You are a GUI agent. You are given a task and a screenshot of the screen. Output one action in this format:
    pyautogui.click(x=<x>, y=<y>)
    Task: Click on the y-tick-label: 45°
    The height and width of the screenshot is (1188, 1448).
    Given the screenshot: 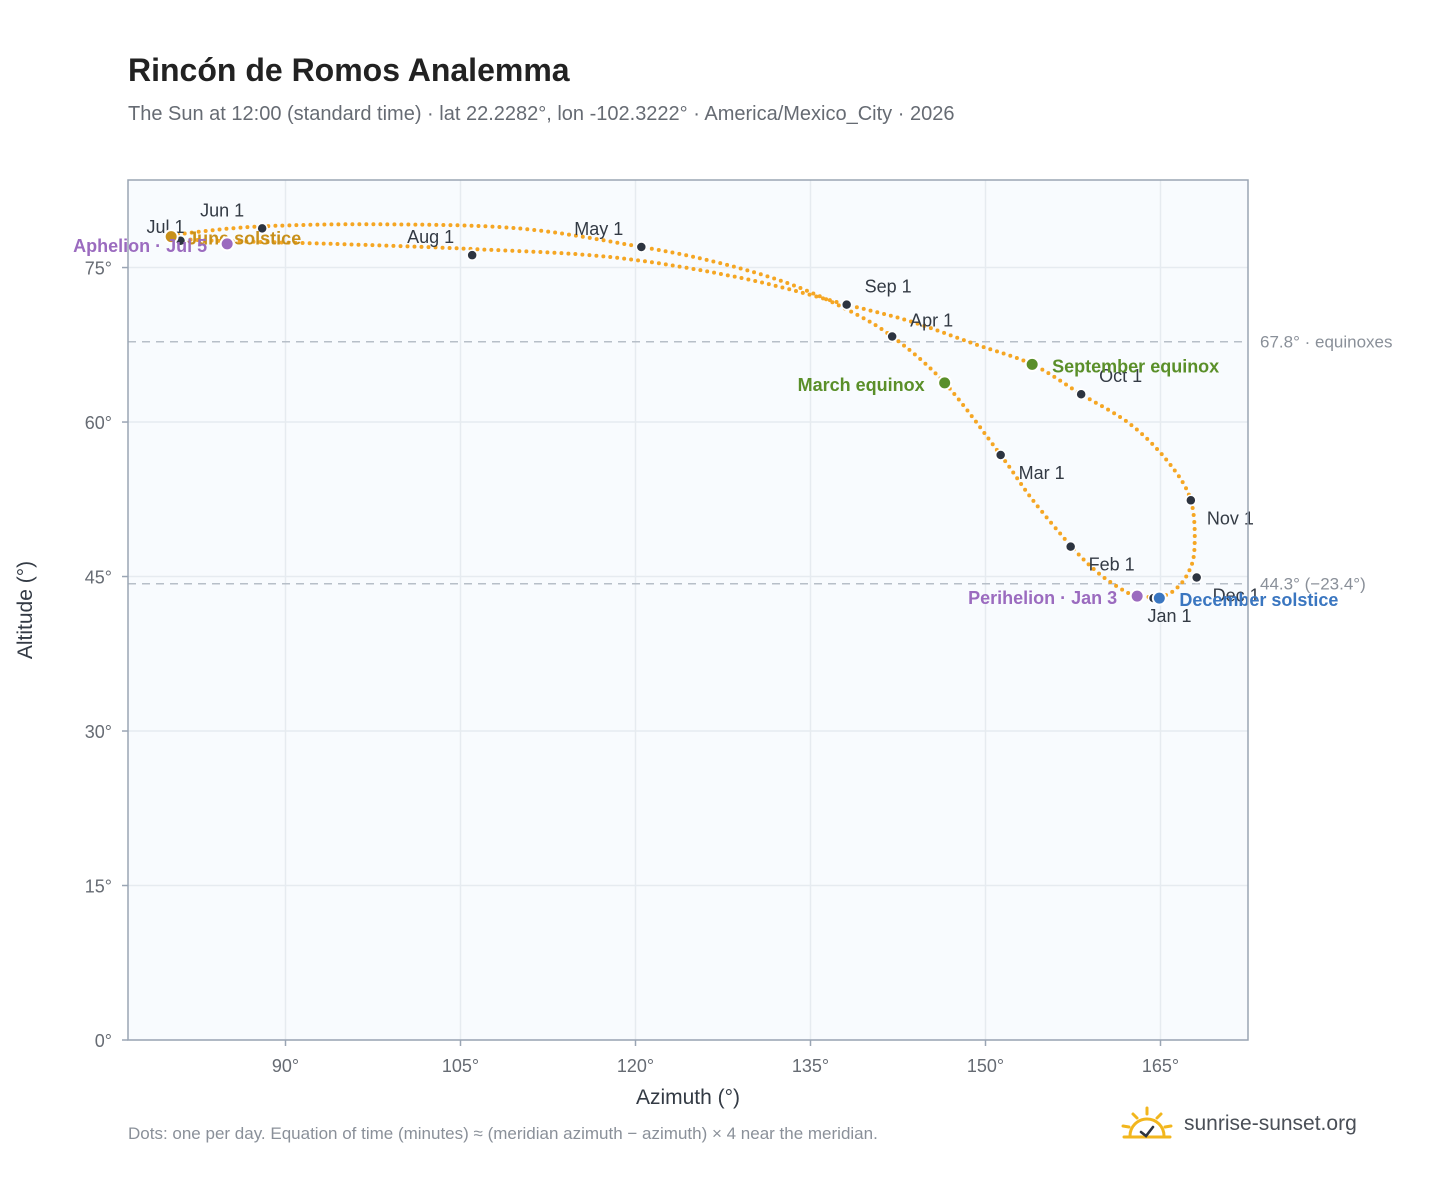 What is the action you would take?
    pyautogui.click(x=98, y=578)
    